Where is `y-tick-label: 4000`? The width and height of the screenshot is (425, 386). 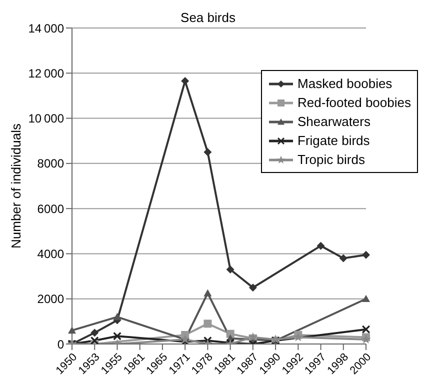
y-tick-label: 4000 is located at coordinates (50, 253).